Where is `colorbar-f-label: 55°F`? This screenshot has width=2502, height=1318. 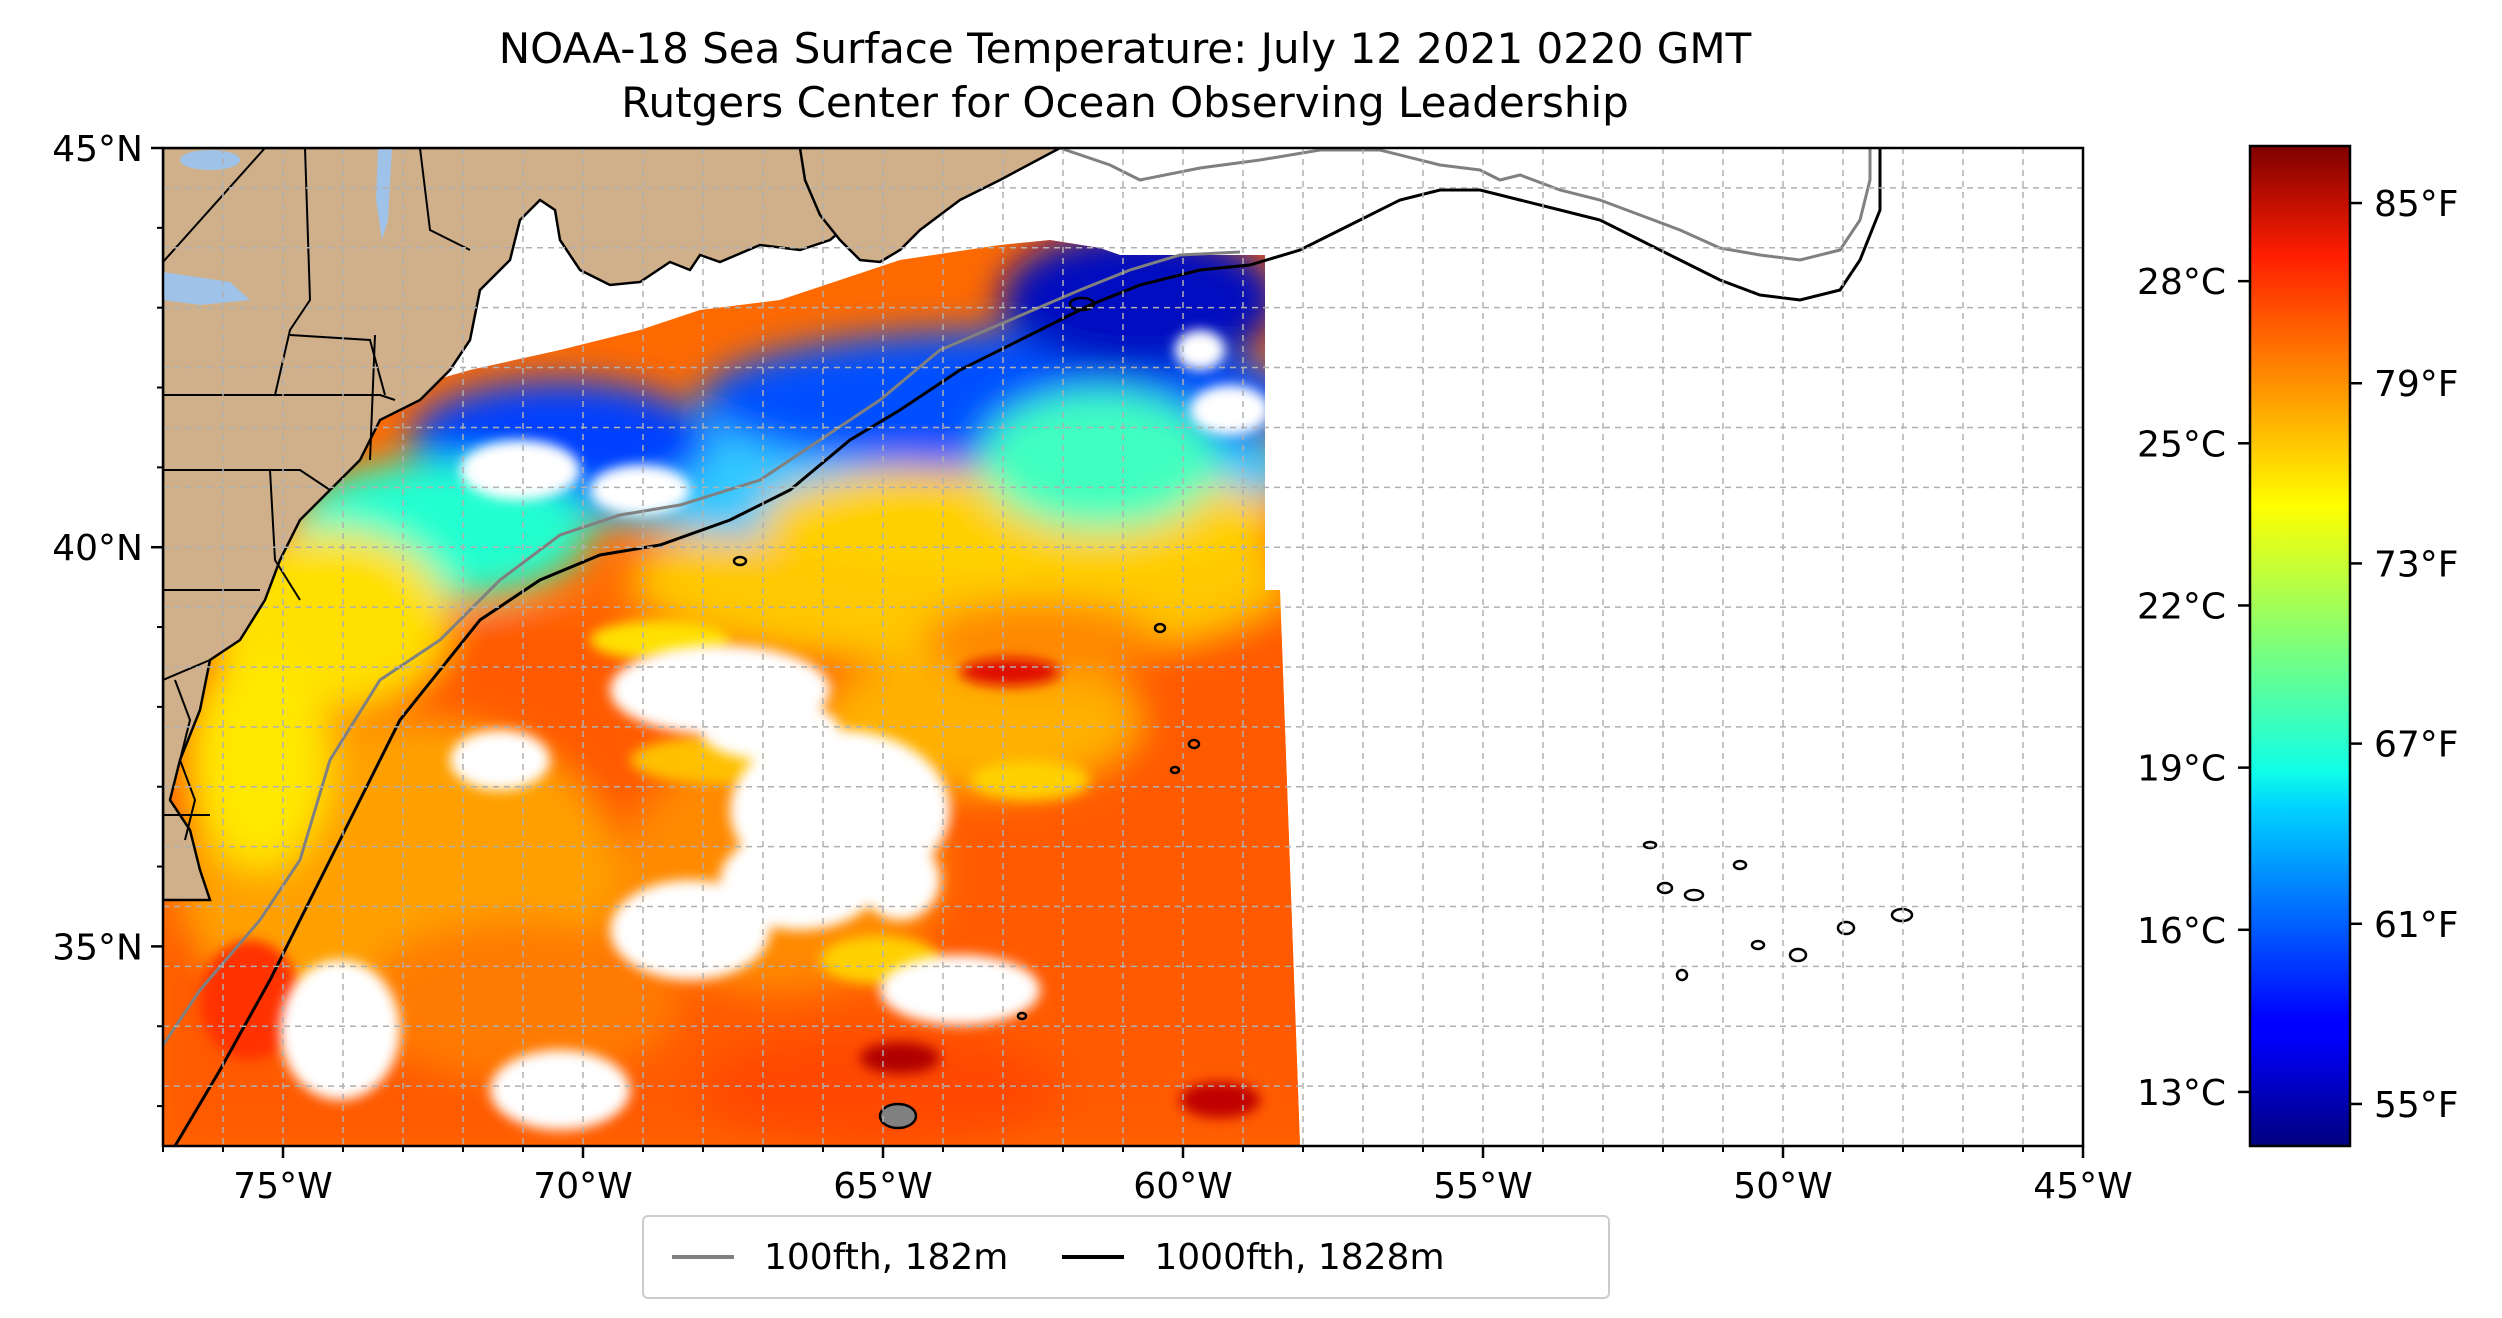 colorbar-f-label: 55°F is located at coordinates (2416, 1105).